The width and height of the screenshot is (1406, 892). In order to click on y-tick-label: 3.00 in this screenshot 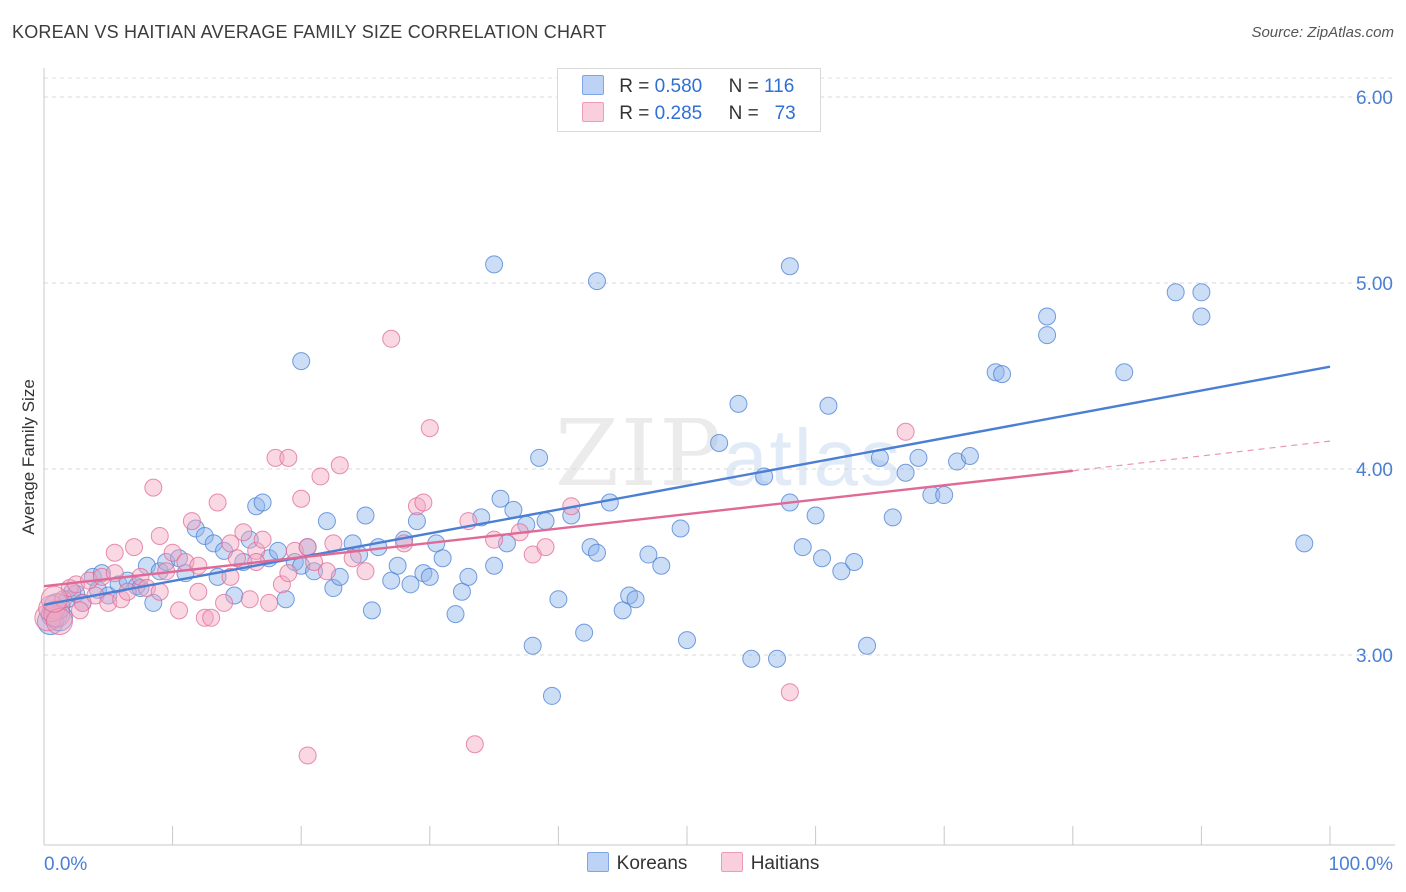, I will do `click(1374, 656)`.